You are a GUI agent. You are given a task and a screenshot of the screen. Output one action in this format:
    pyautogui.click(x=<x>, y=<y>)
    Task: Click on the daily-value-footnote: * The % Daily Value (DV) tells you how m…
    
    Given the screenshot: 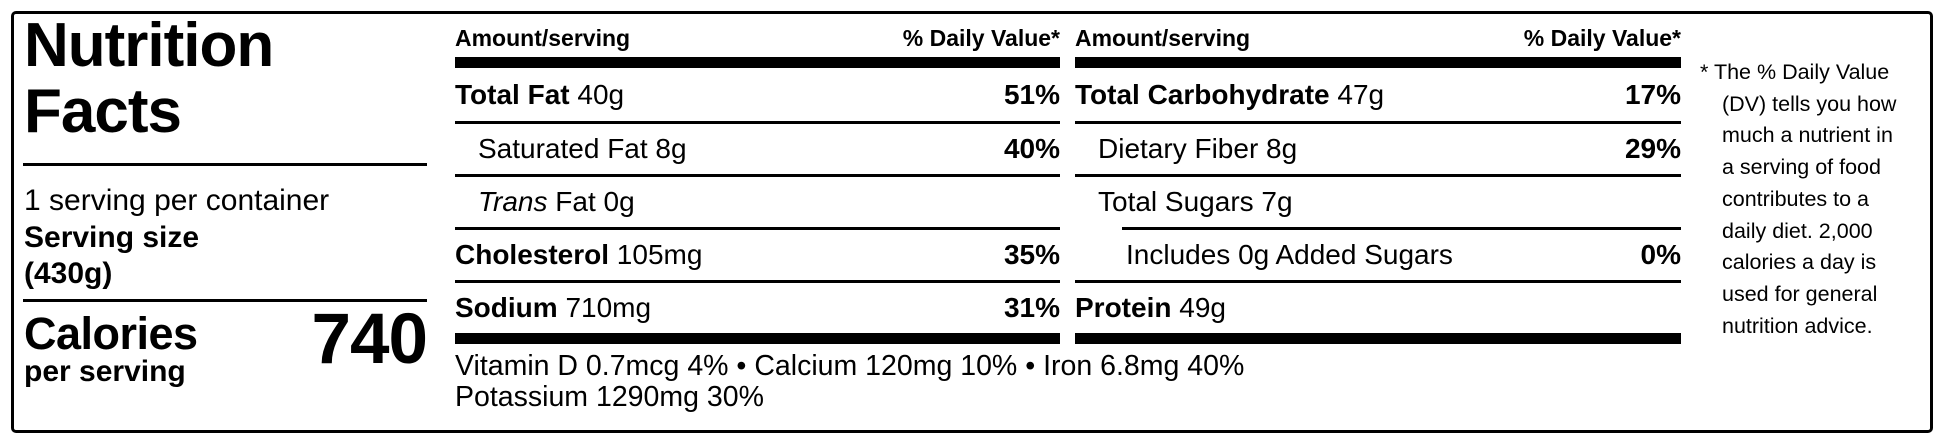 What is the action you would take?
    pyautogui.click(x=1820, y=199)
    